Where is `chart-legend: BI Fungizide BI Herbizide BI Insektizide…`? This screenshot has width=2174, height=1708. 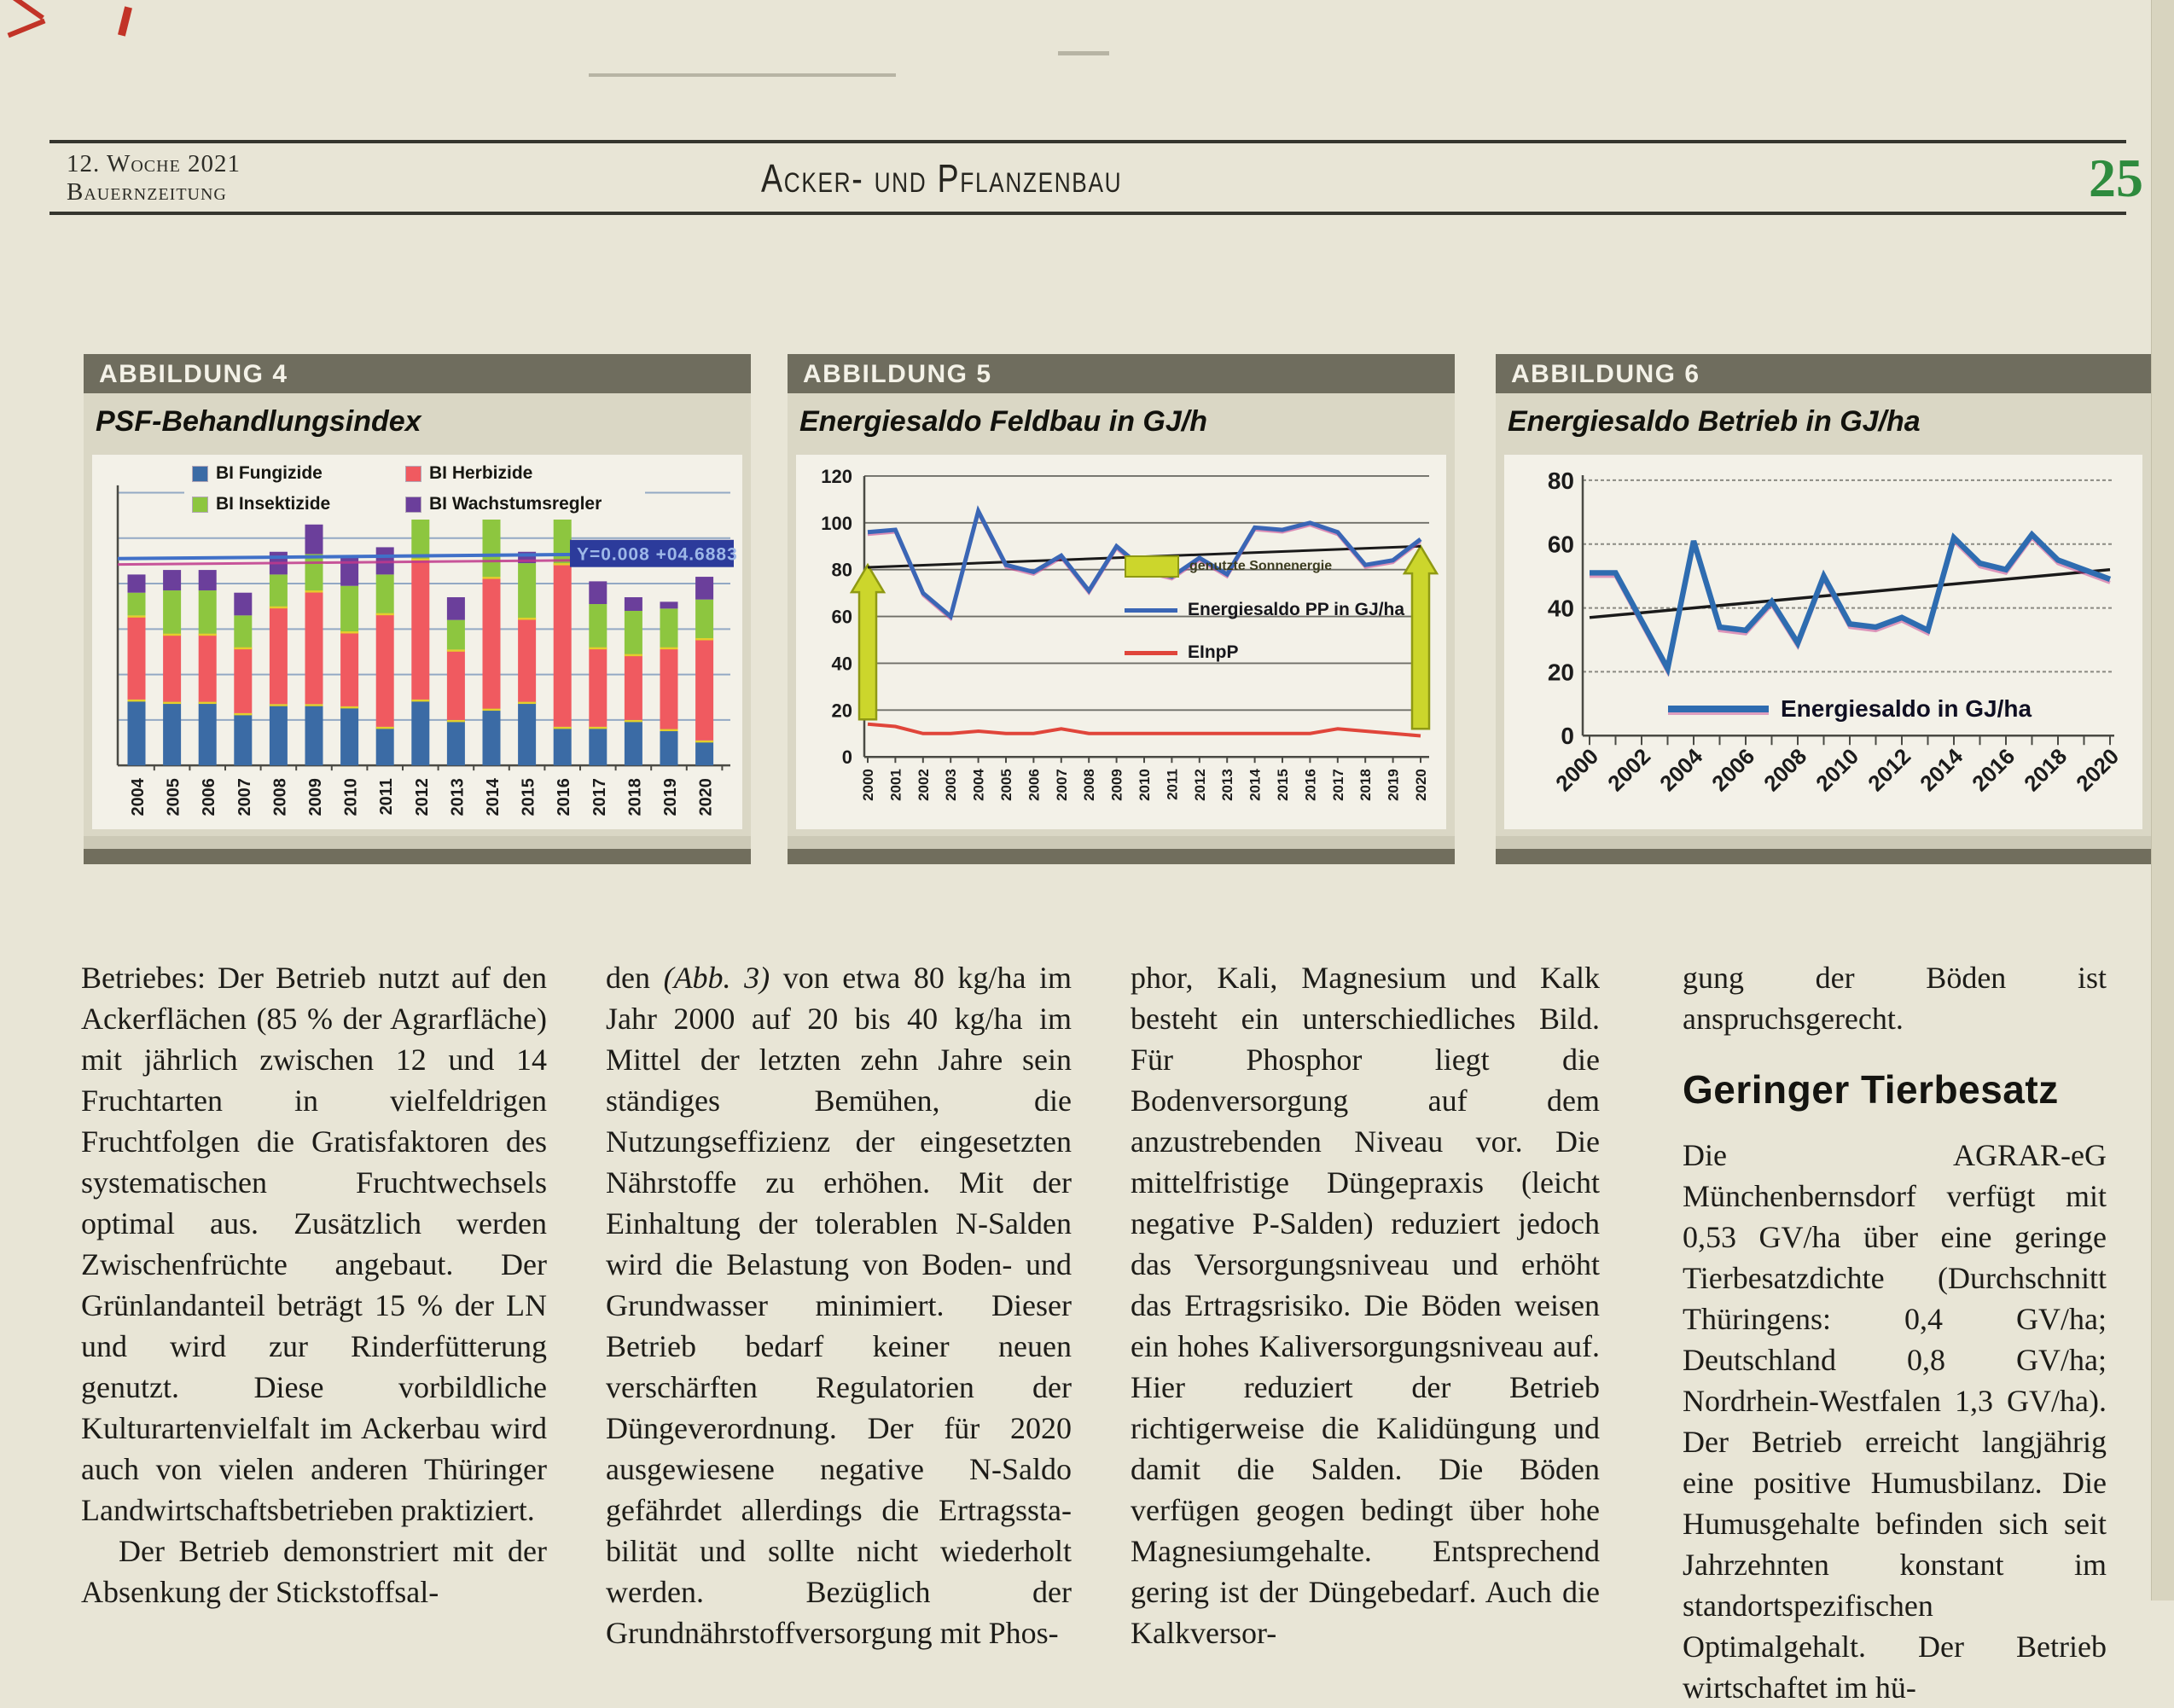
chart-legend: BI Fungizide BI Herbizide BI Insektizide… is located at coordinates (415, 488).